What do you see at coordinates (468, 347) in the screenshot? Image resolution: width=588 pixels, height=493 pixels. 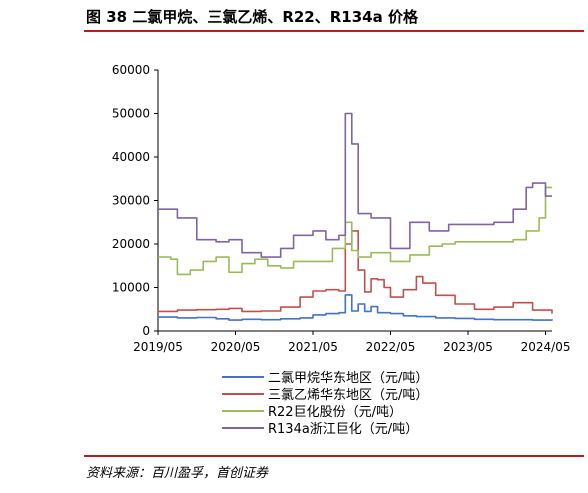 I see `x-tick-label: 2023/05` at bounding box center [468, 347].